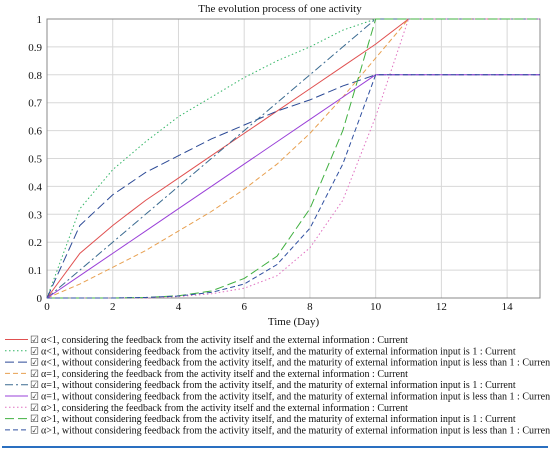 The width and height of the screenshot is (550, 451). I want to click on y-tick-label: 0.1, so click(35, 271).